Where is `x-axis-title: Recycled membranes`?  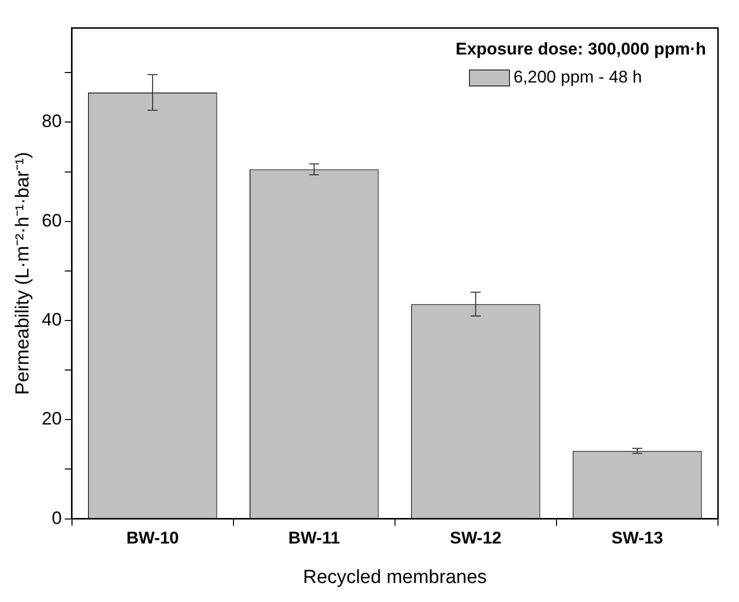 x-axis-title: Recycled membranes is located at coordinates (395, 577).